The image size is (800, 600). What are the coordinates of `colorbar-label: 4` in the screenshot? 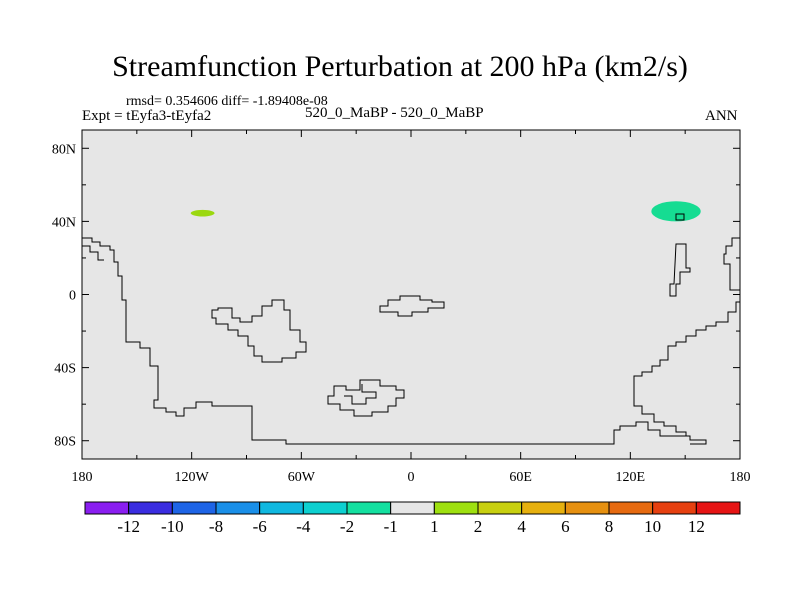 It's located at (521, 526).